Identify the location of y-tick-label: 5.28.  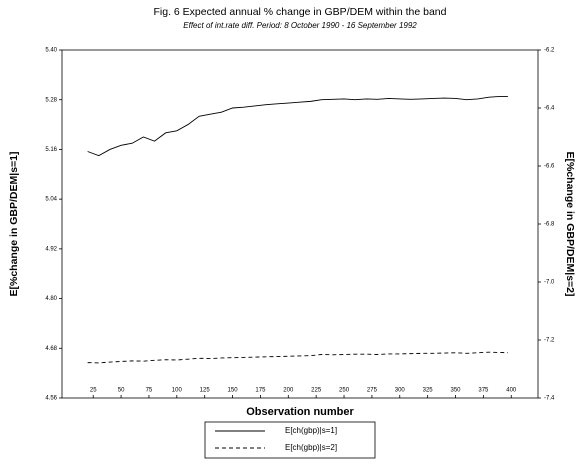
(51, 100).